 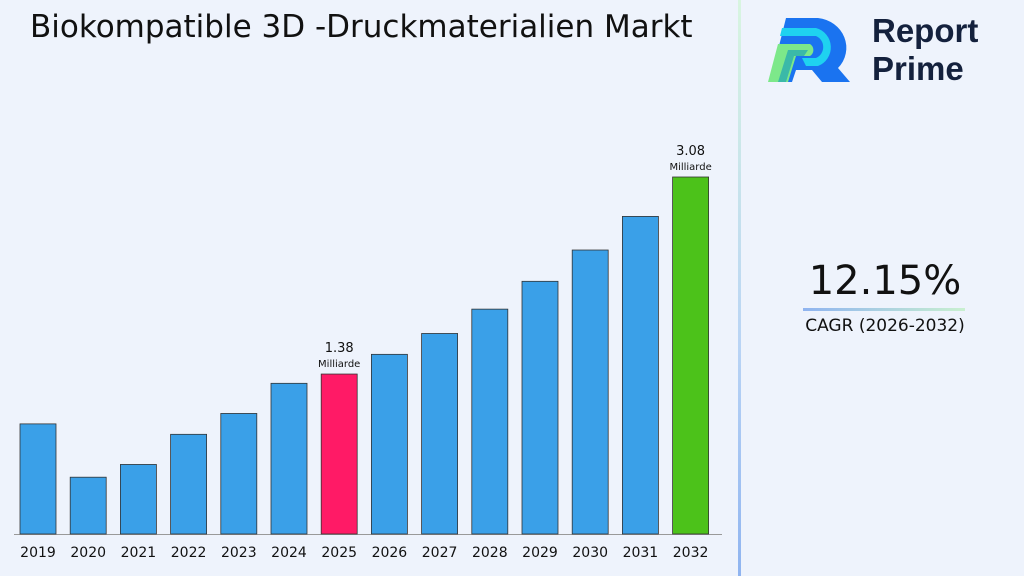 What do you see at coordinates (339, 553) in the screenshot?
I see `x-tick-label: 2025` at bounding box center [339, 553].